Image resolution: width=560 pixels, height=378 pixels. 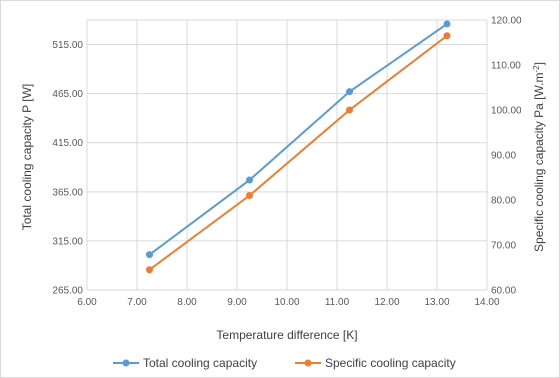 What do you see at coordinates (67, 143) in the screenshot?
I see `y-left-tick-label: 415.00` at bounding box center [67, 143].